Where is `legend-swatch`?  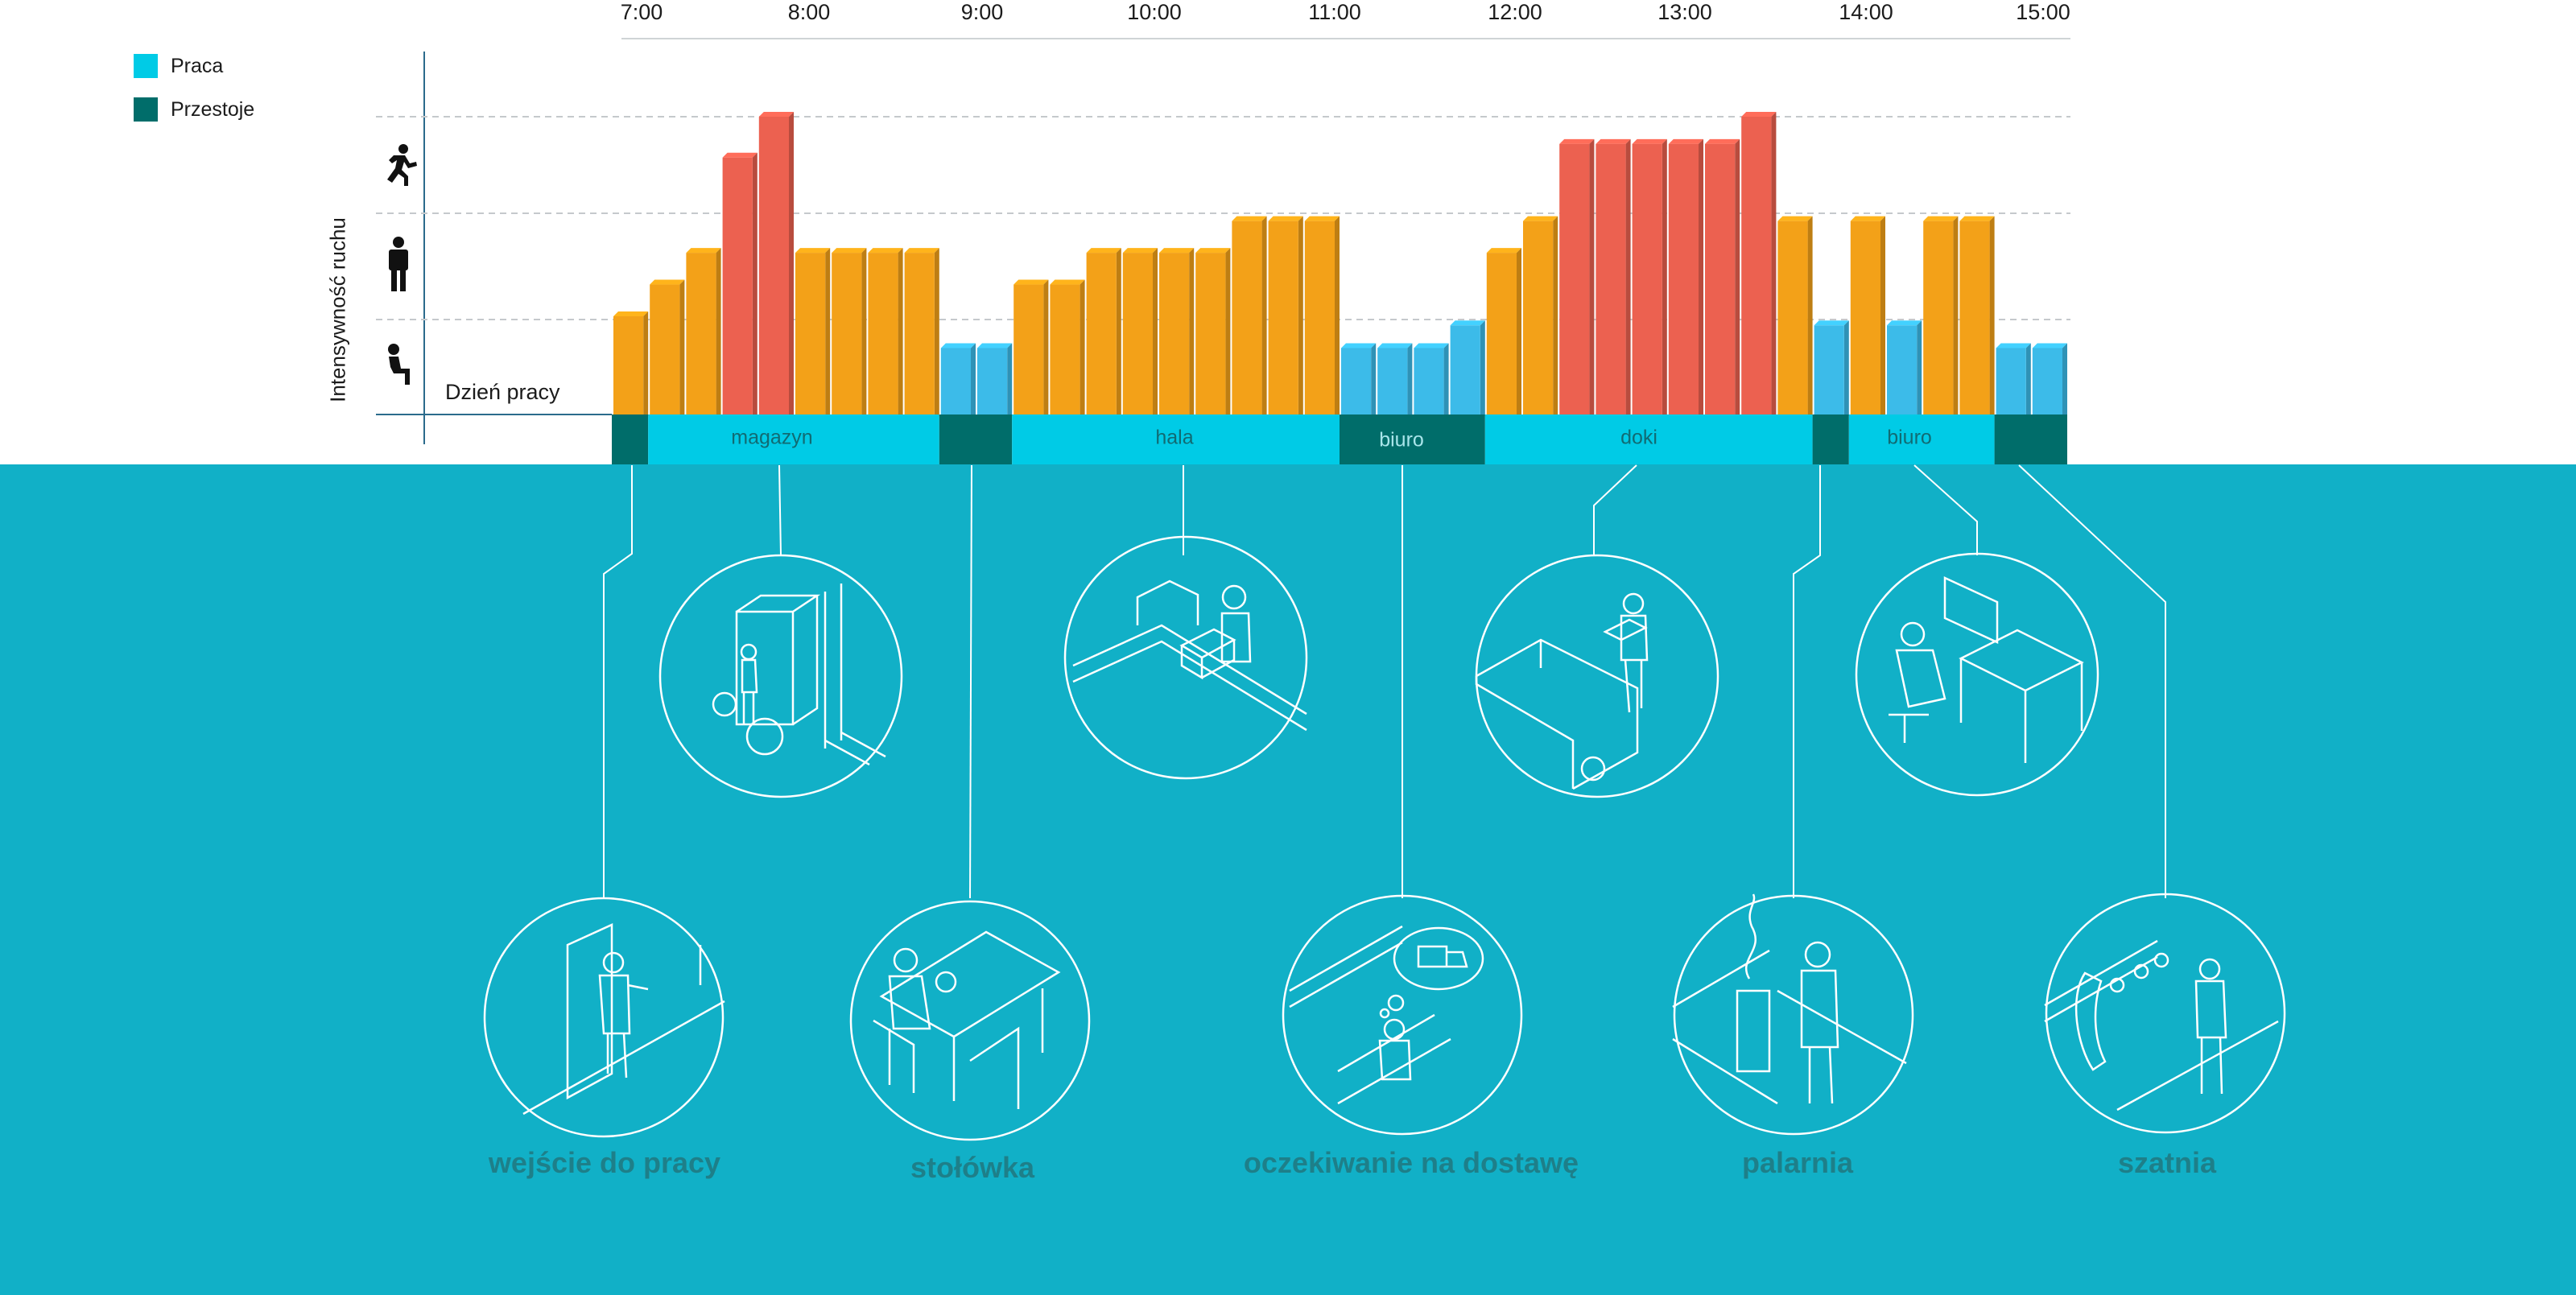 legend-swatch is located at coordinates (146, 109).